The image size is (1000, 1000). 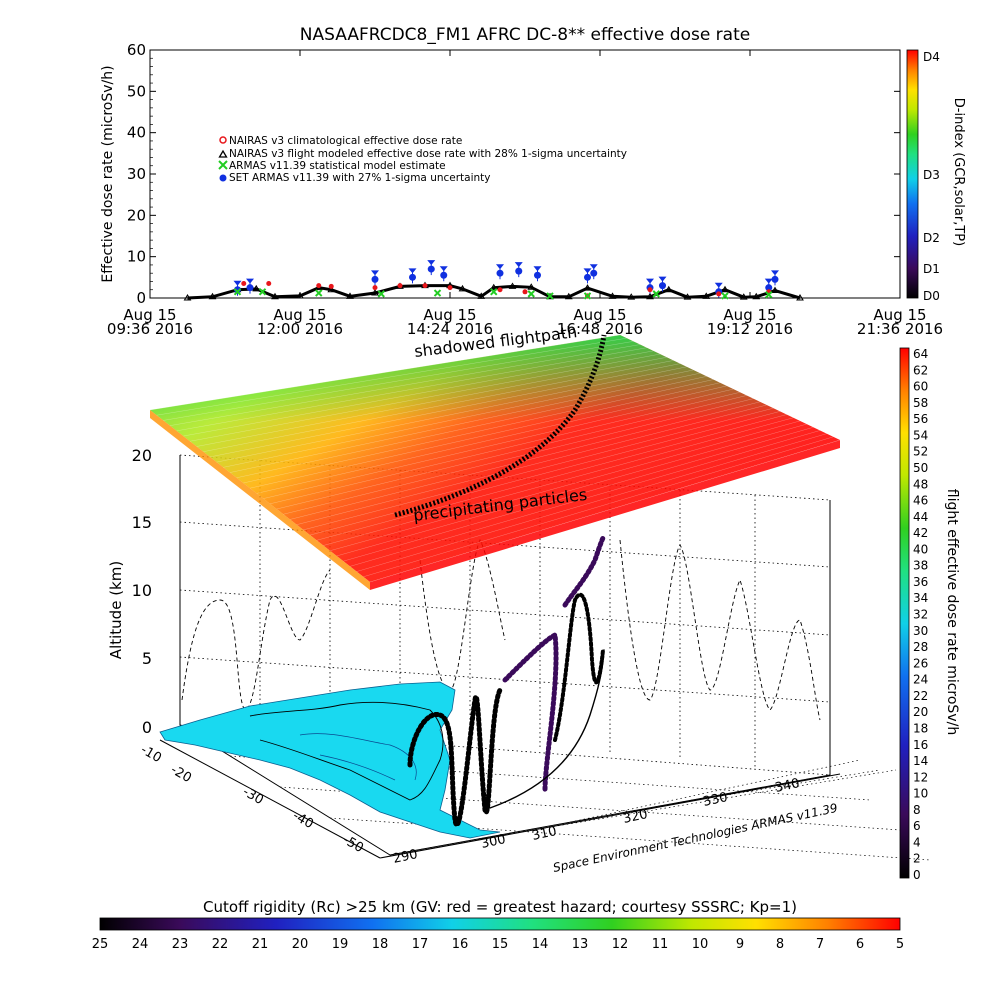 I want to click on cutoff-rigidity-tick: 17, so click(x=420, y=944).